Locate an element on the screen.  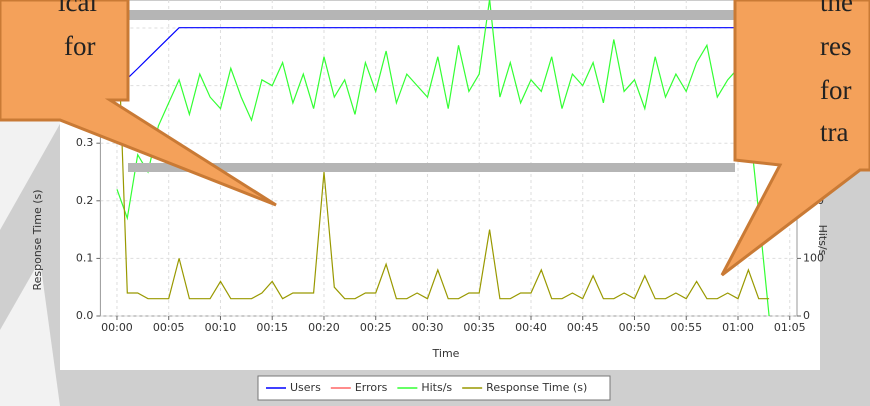
y2-axis-label: Hits/s is located at coordinates (822, 240).